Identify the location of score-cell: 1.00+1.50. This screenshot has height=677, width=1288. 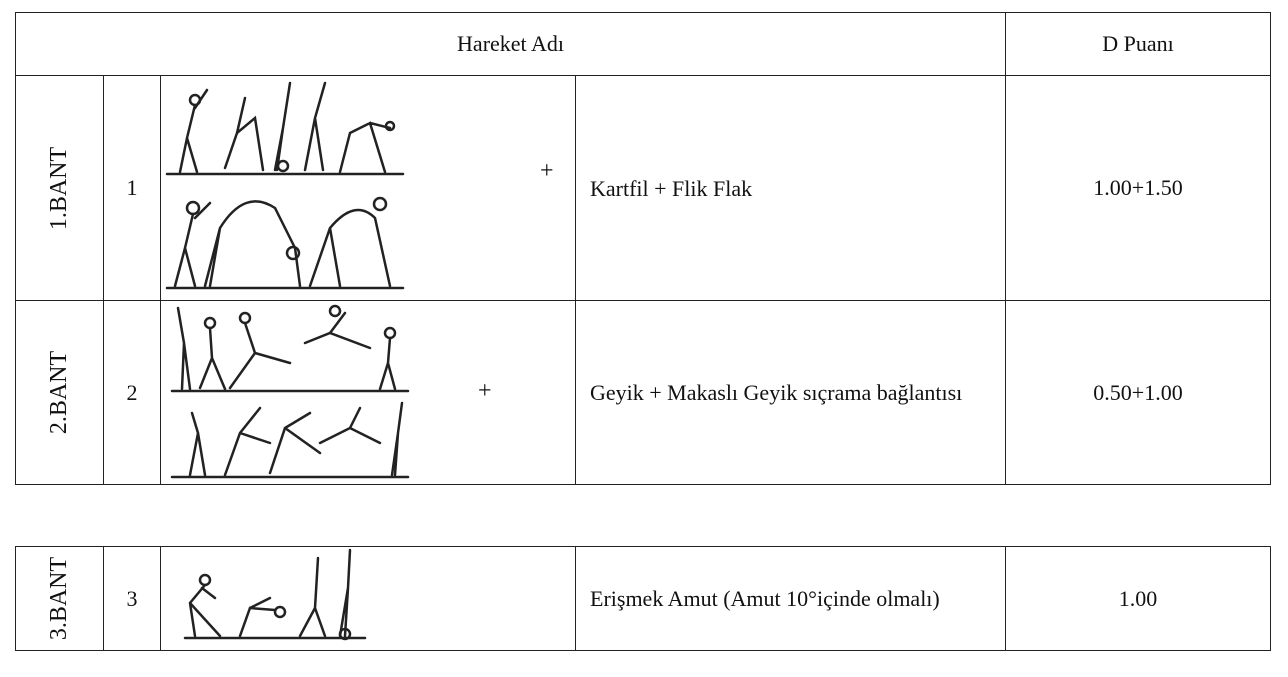
(1138, 188).